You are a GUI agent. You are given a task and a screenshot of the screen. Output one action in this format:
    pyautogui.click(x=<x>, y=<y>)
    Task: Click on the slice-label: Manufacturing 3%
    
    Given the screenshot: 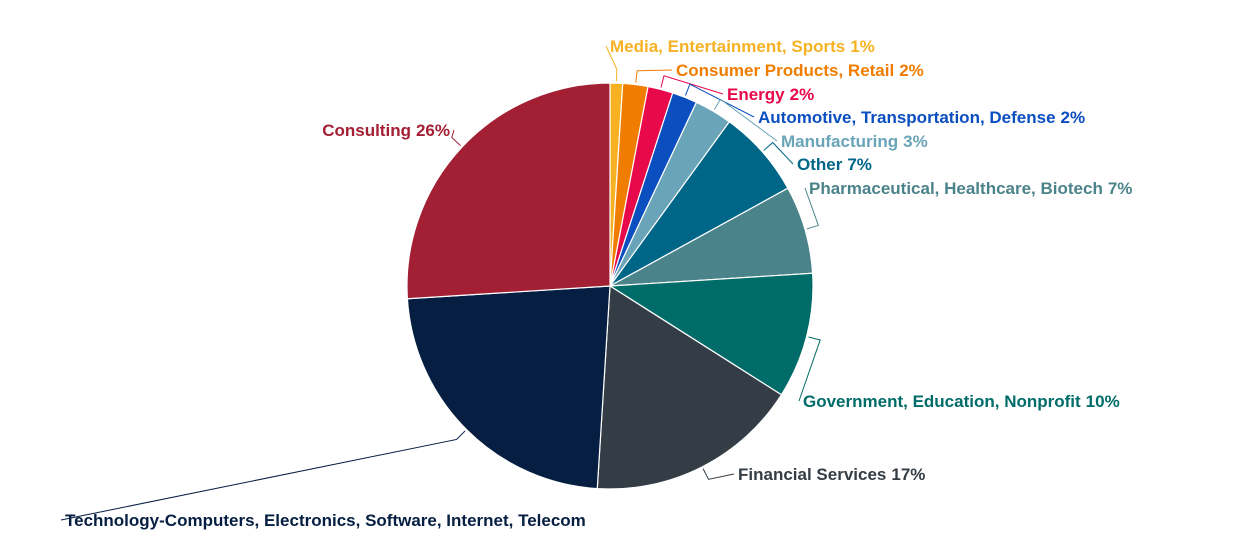 What is the action you would take?
    pyautogui.click(x=854, y=141)
    